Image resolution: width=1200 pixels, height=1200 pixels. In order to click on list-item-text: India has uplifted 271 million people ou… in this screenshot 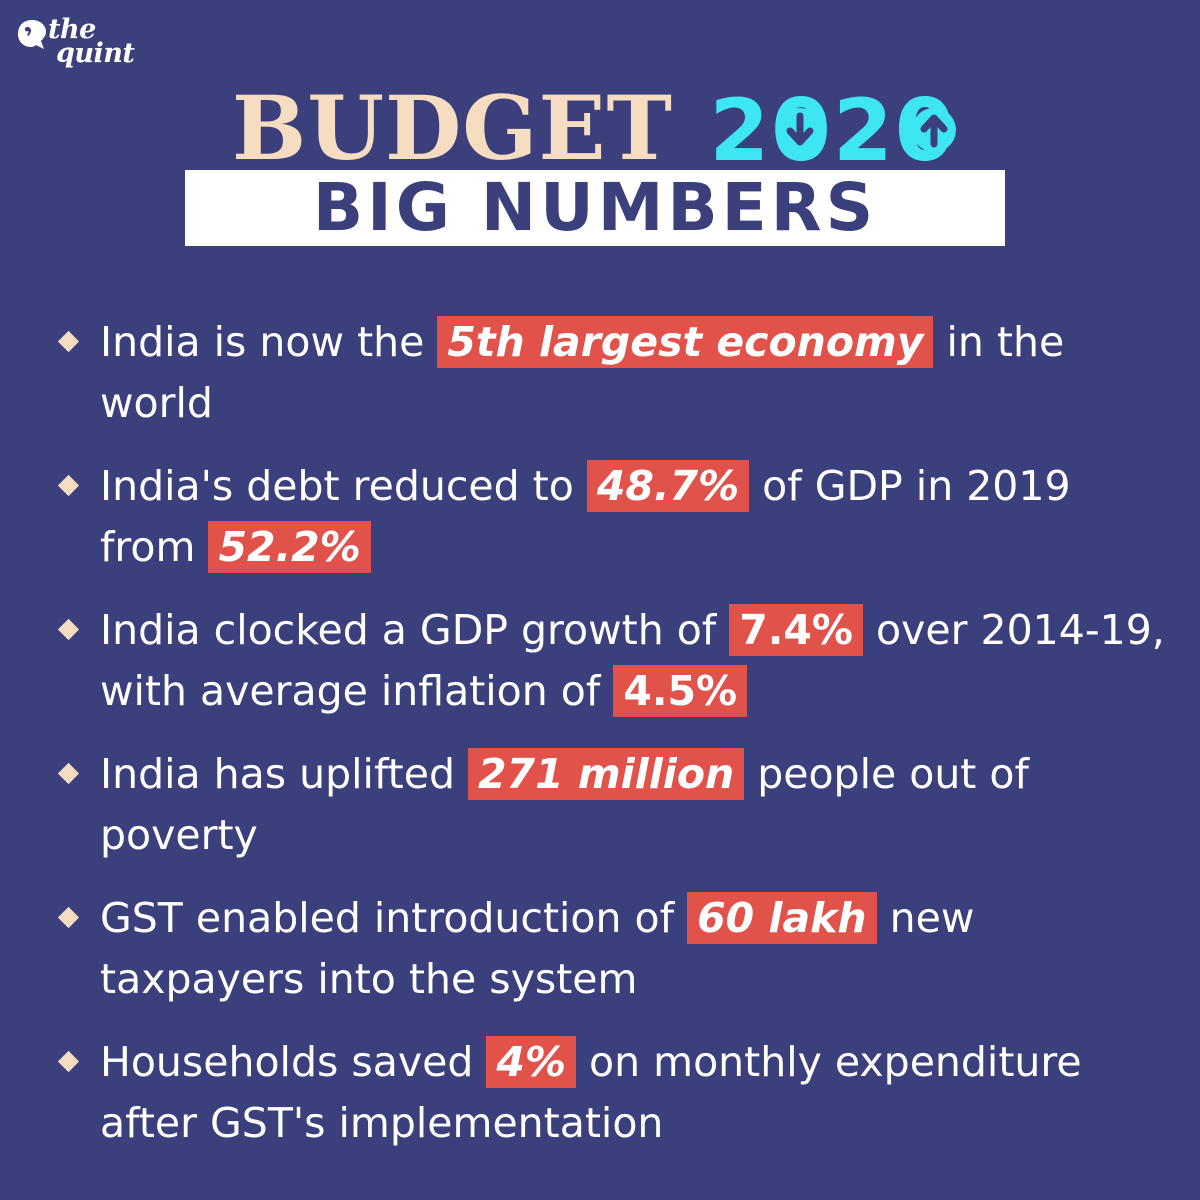, I will do `click(637, 805)`.